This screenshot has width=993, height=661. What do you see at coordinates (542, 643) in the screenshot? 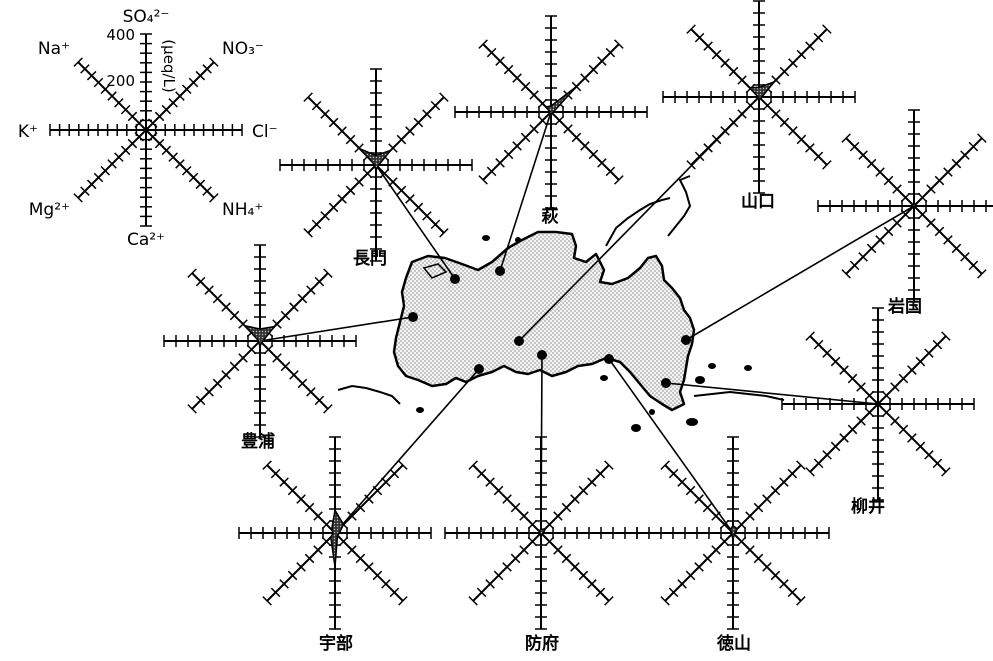
I see `station-label-hofu: 防府` at bounding box center [542, 643].